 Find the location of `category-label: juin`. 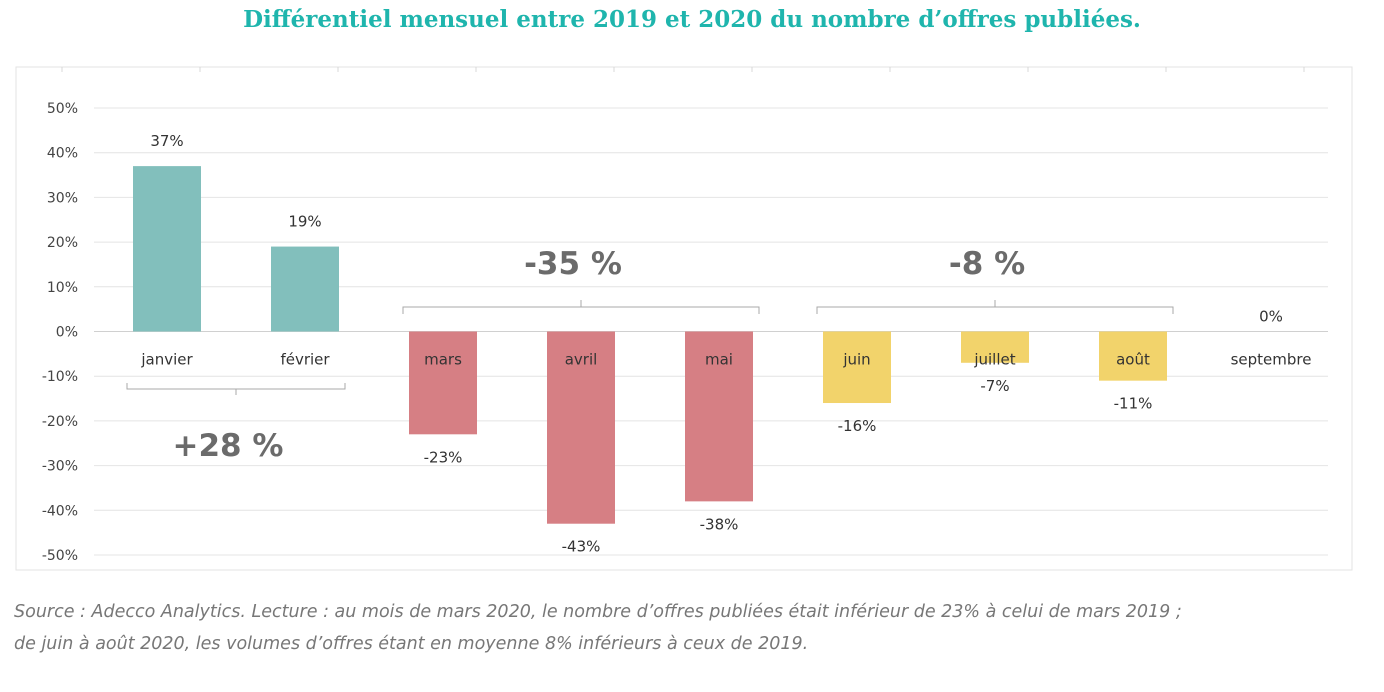

category-label: juin is located at coordinates (856, 360).